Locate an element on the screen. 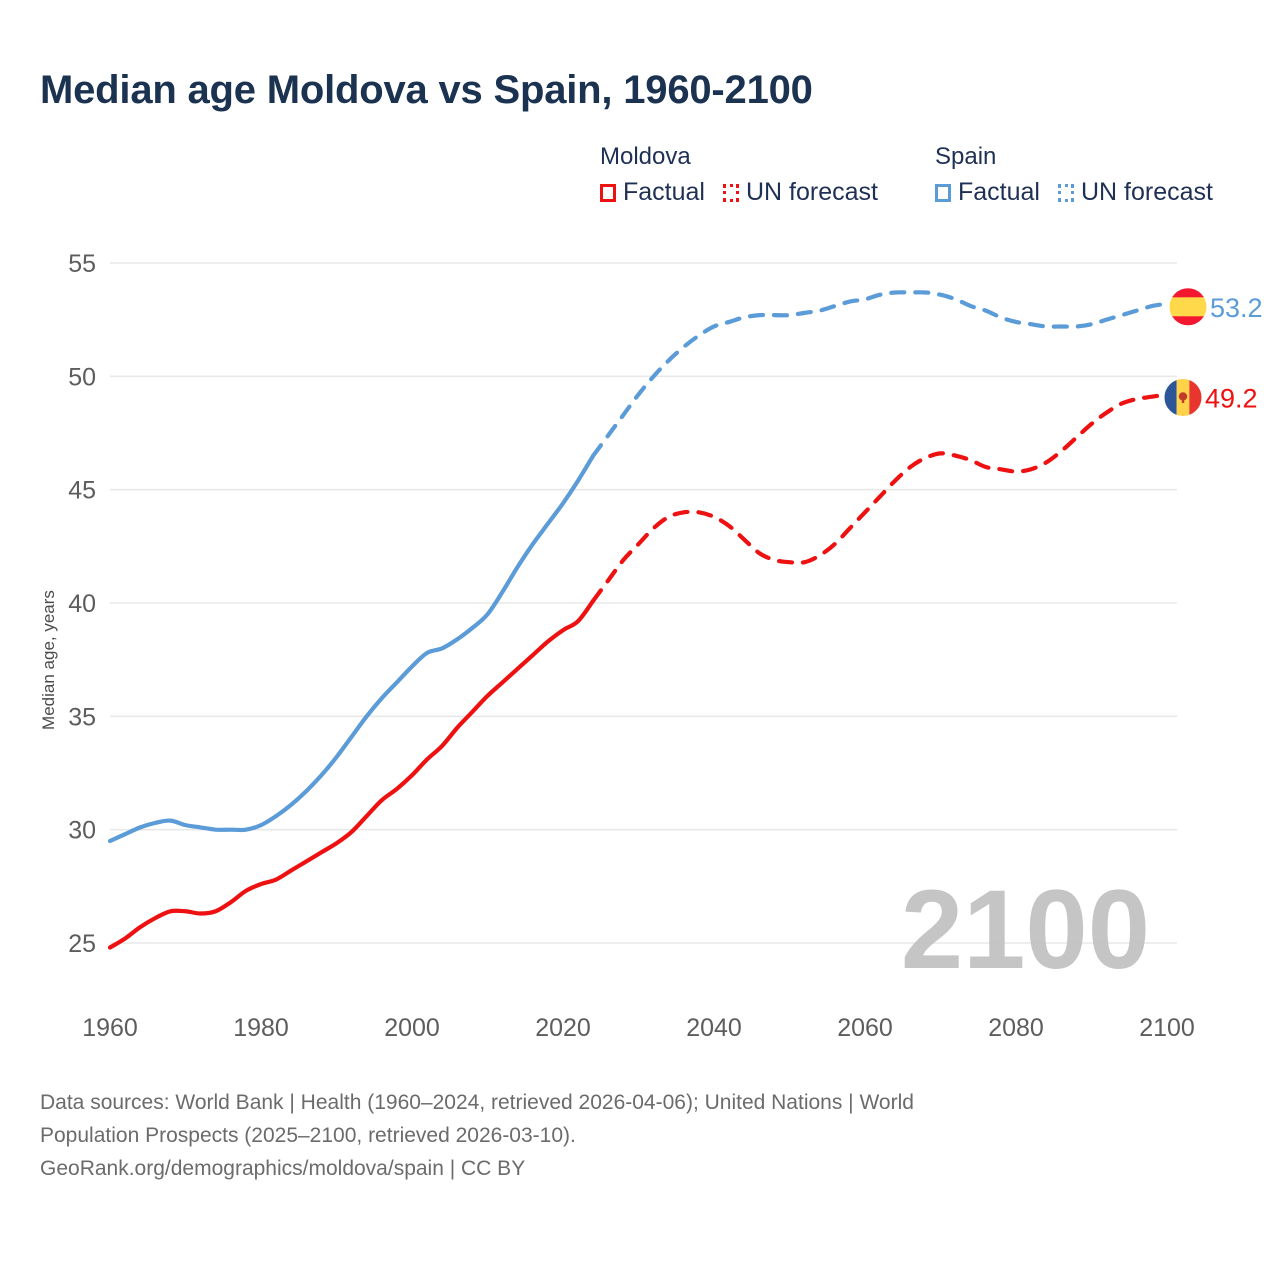 The width and height of the screenshot is (1280, 1280). x-tick-label: 2080 is located at coordinates (1016, 1028).